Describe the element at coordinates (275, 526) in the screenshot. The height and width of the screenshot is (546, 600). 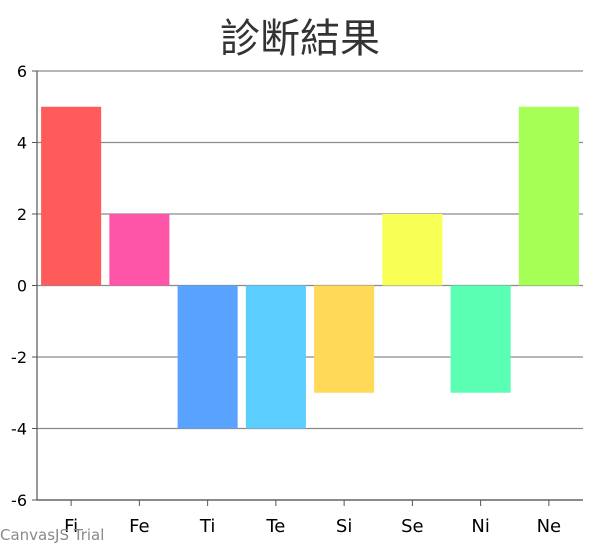
I see `x-tick-label-te: Te` at that location.